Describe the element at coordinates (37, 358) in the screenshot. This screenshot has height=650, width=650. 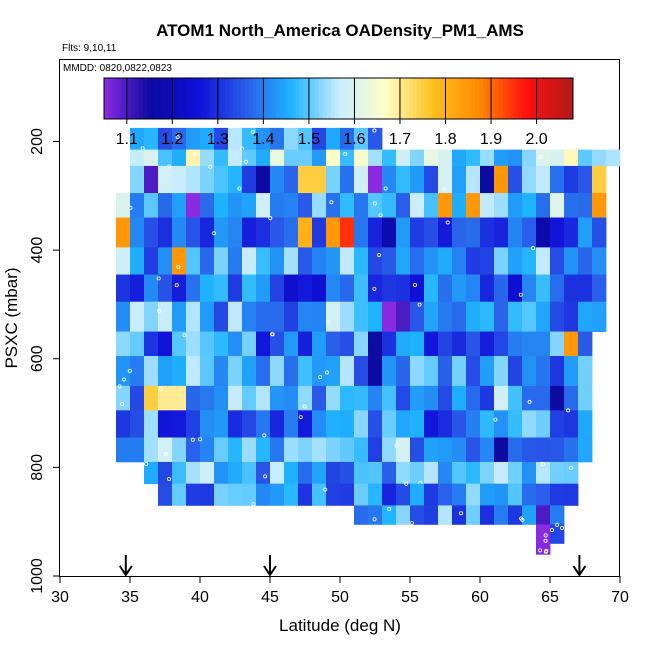
I see `y-tick-label: 600` at that location.